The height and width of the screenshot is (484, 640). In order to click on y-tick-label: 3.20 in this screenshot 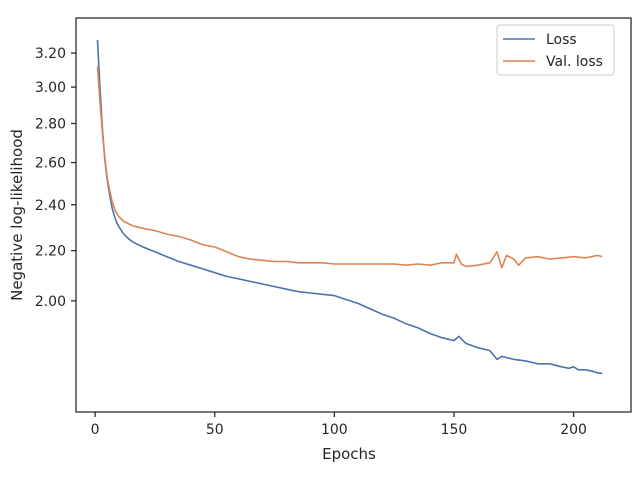, I will do `click(50, 54)`.